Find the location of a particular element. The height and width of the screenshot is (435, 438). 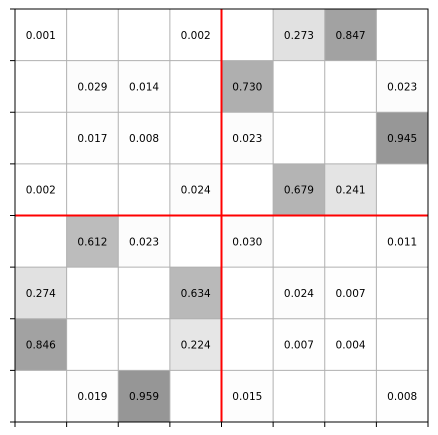

cell-value-label: 0.001 is located at coordinates (41, 36).